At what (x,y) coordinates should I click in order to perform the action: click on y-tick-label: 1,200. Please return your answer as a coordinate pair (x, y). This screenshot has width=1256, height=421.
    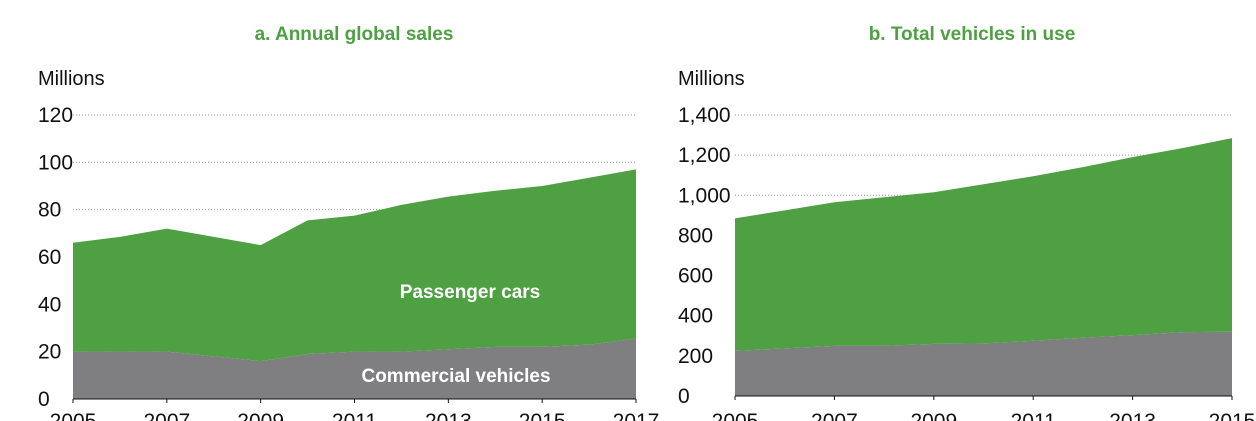
    Looking at the image, I should click on (704, 155).